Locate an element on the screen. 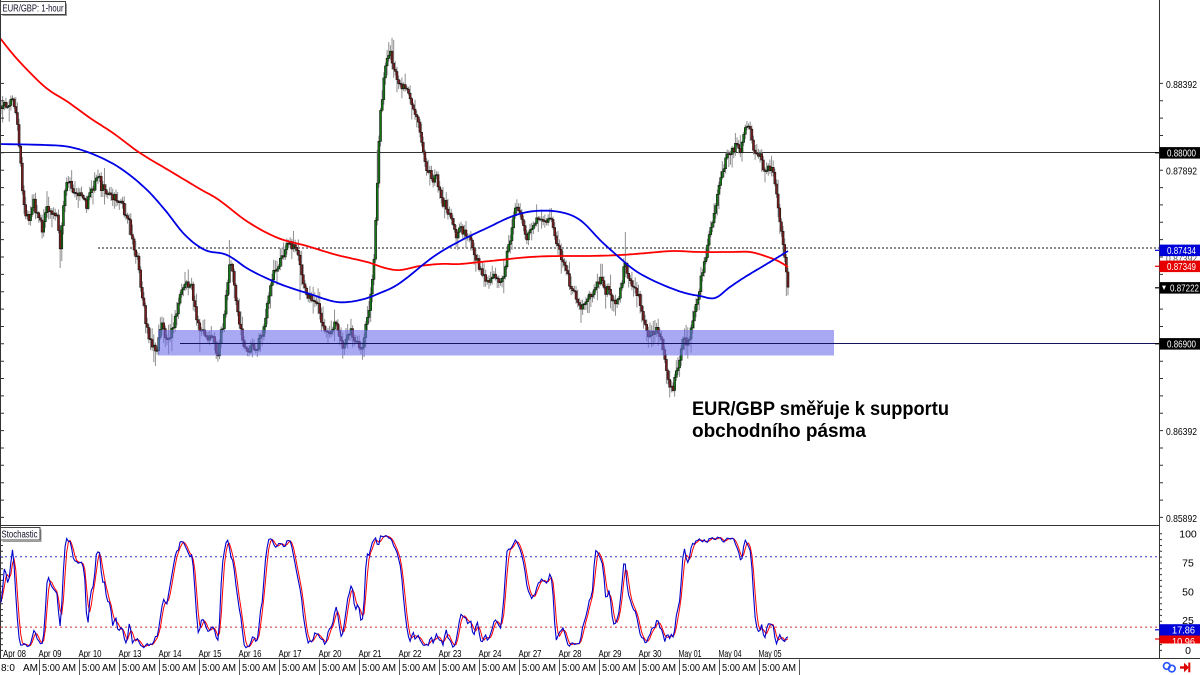 The image size is (1200, 675). svg-text: EUR/GBP směřuje k supportu is located at coordinates (820, 409).